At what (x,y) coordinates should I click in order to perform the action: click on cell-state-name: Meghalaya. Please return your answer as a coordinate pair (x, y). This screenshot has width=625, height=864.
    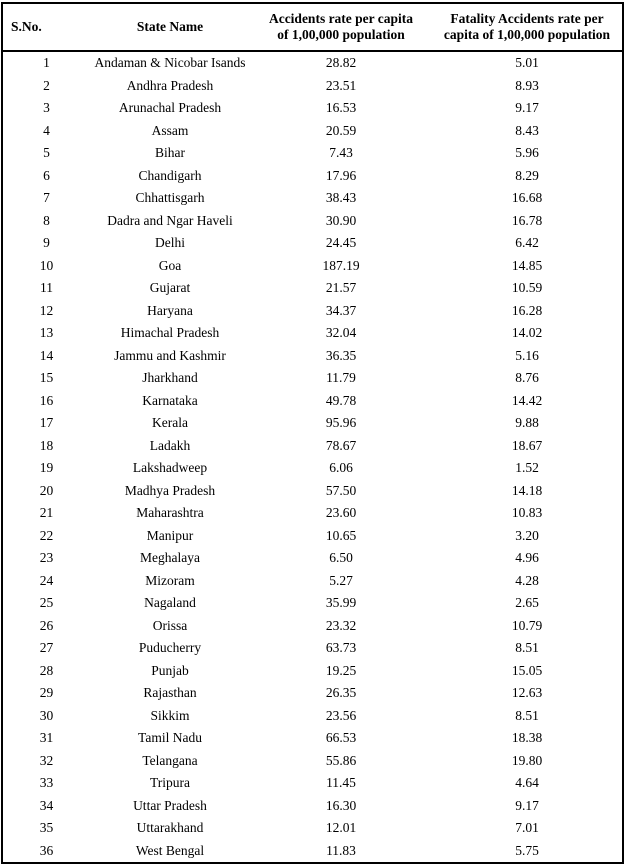
    Looking at the image, I should click on (170, 558).